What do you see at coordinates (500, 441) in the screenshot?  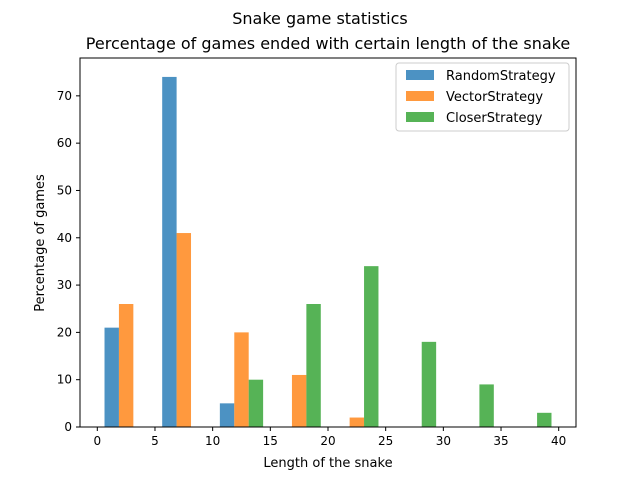 I see `x-tick-label: 35` at bounding box center [500, 441].